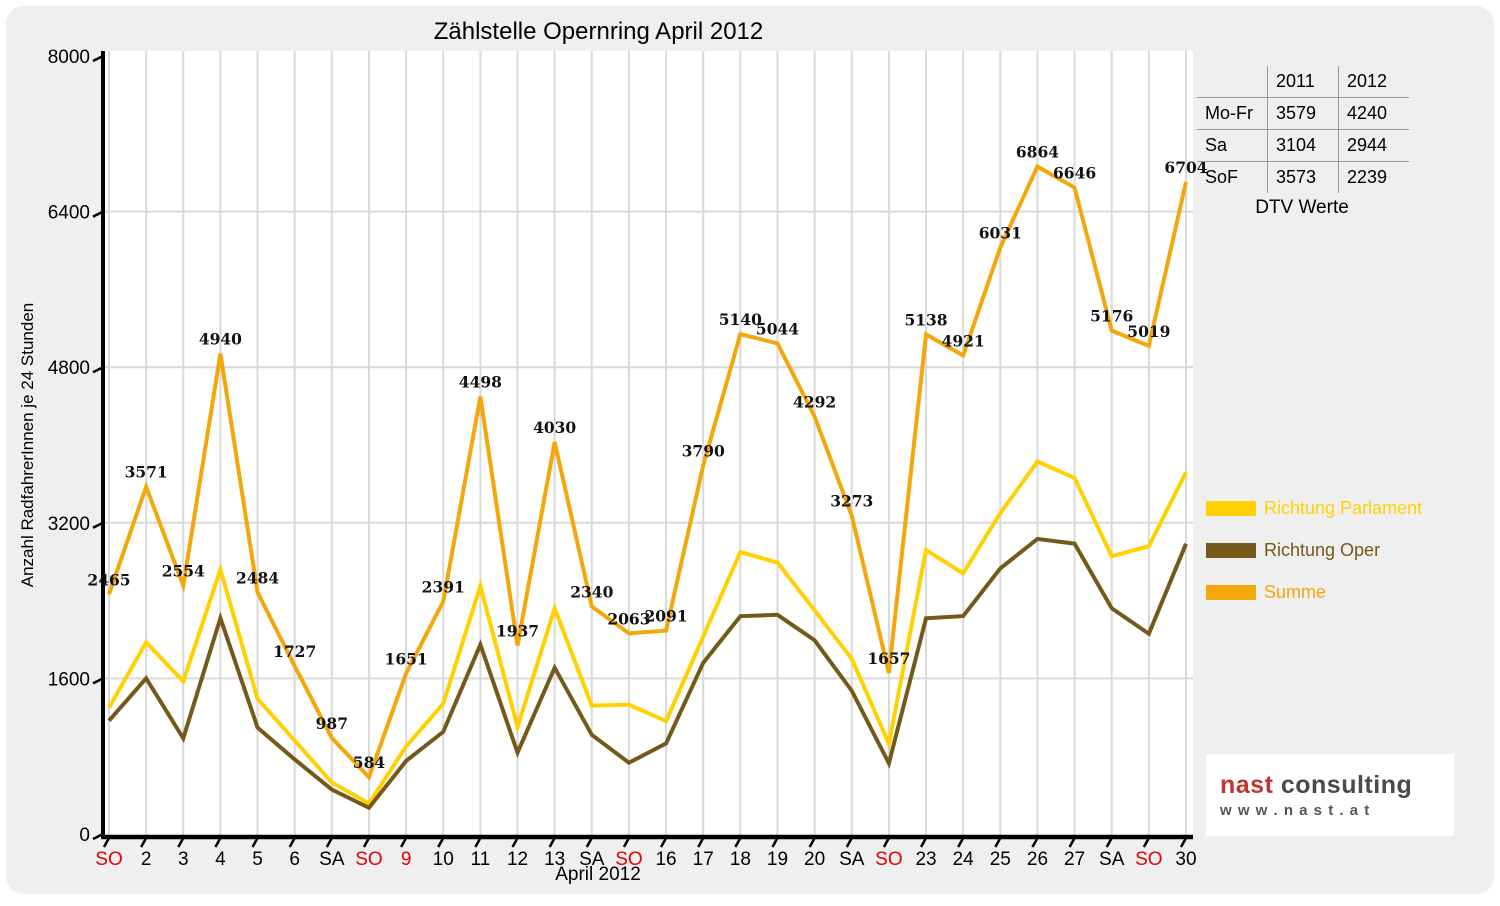 This screenshot has height=906, width=1500. I want to click on dtv-cell: 3579, so click(1303, 113).